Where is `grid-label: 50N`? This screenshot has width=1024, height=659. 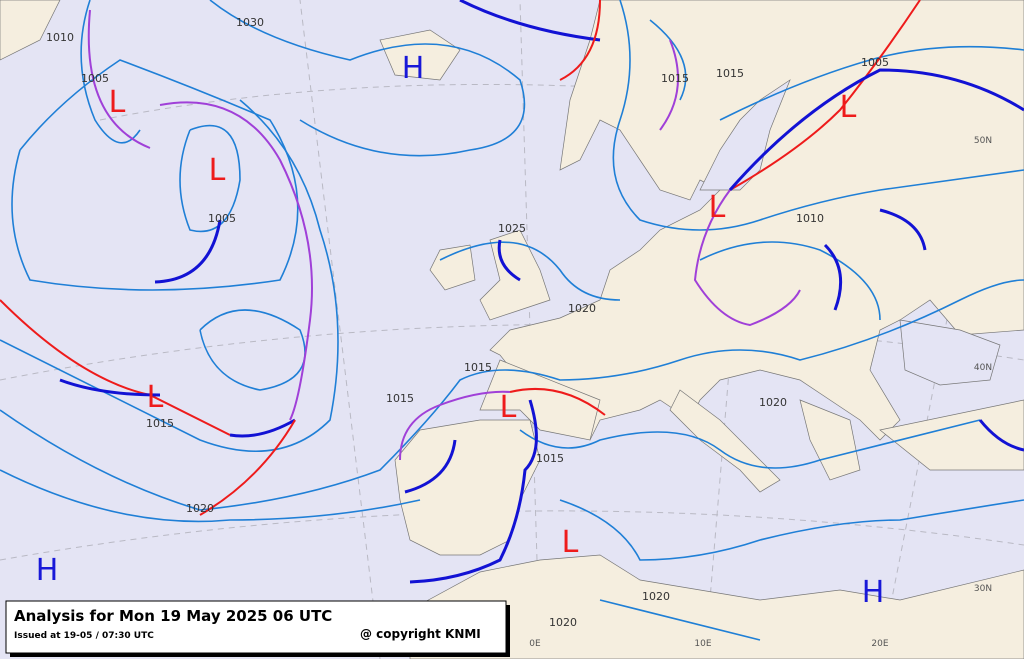 grid-label: 50N is located at coordinates (983, 141).